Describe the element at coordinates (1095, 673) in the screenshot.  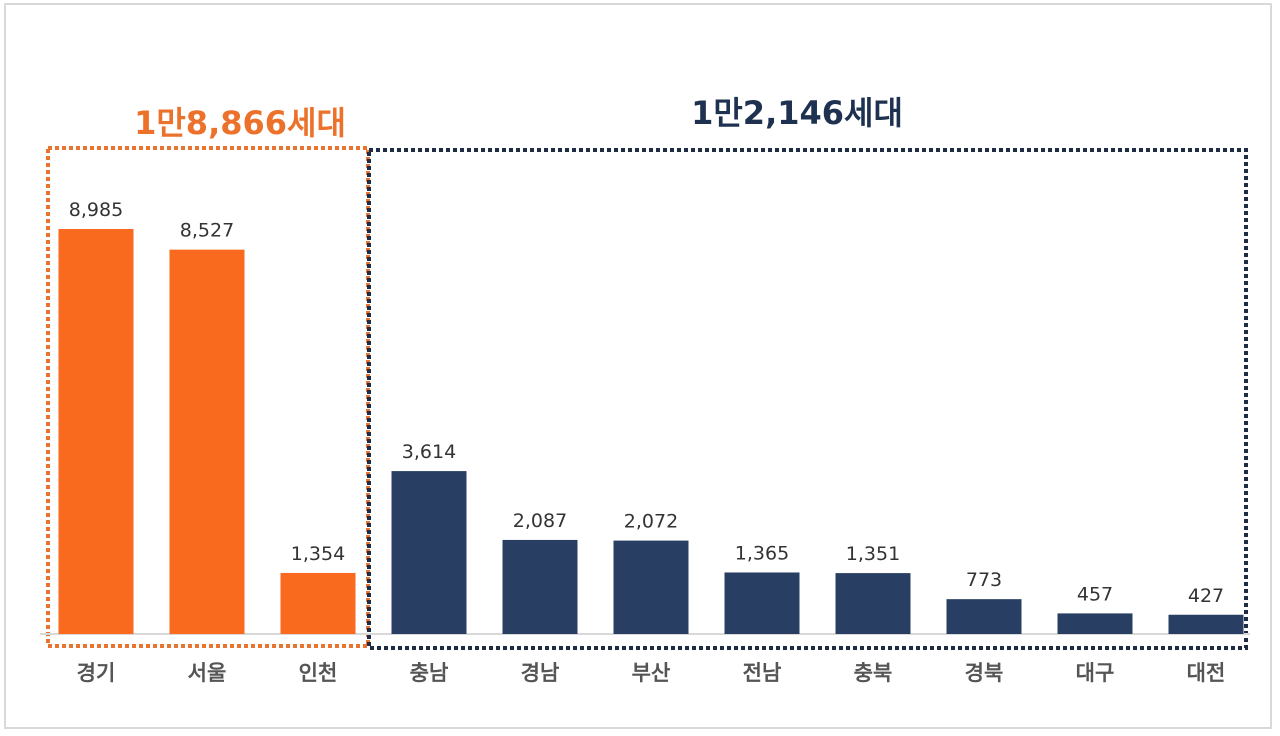
I see `x-tick-label: 대구` at that location.